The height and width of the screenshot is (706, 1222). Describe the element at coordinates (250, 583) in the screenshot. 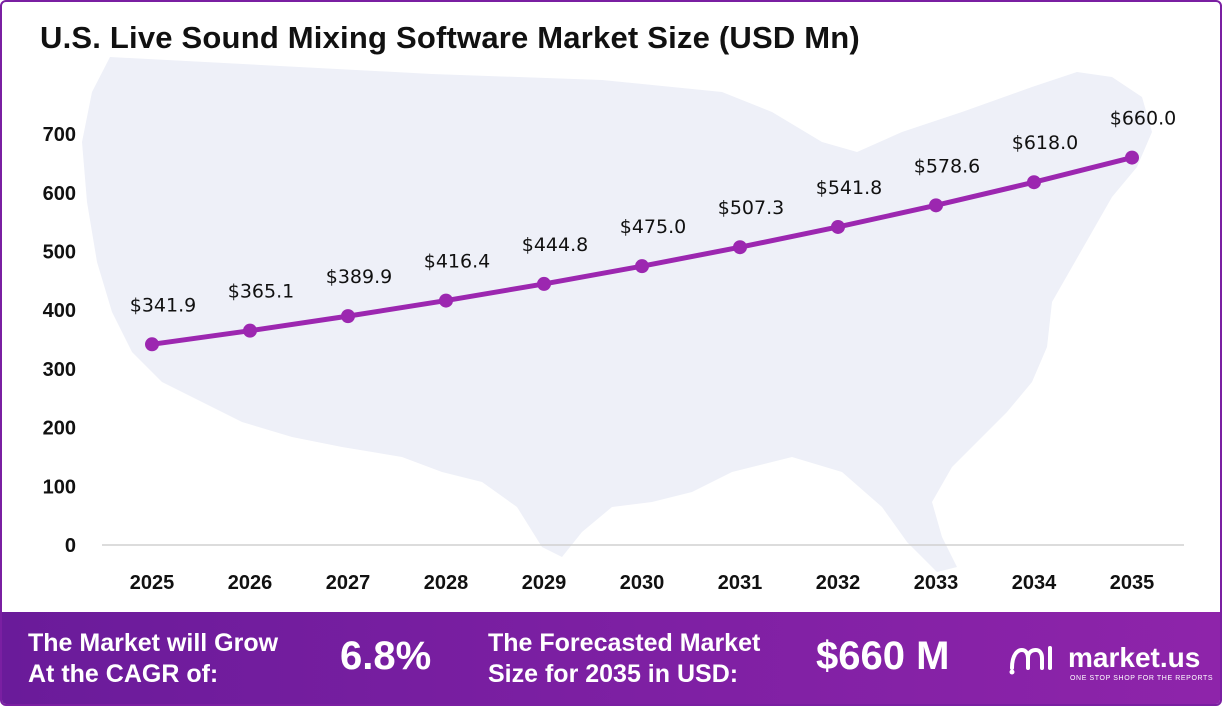

I see `x-tick-label: 2026` at that location.